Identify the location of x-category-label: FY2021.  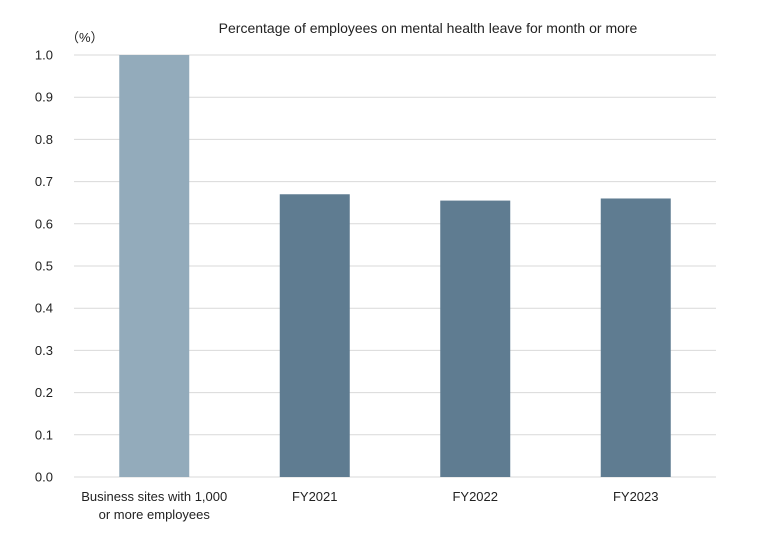
(315, 496).